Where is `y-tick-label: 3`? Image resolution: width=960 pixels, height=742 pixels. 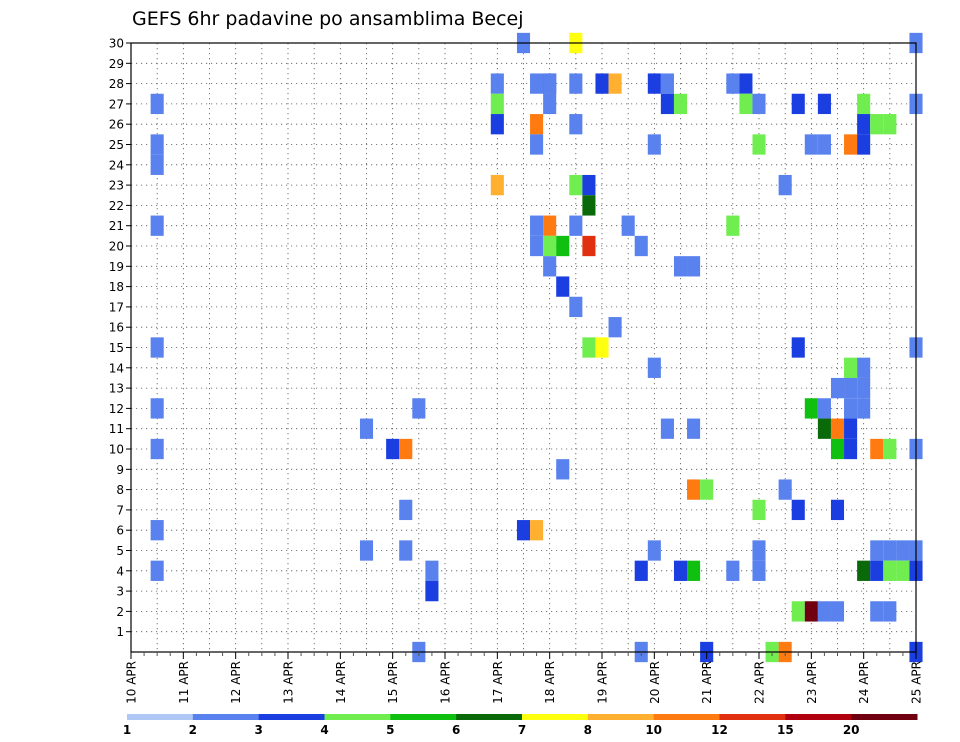 y-tick-label: 3 is located at coordinates (120, 592).